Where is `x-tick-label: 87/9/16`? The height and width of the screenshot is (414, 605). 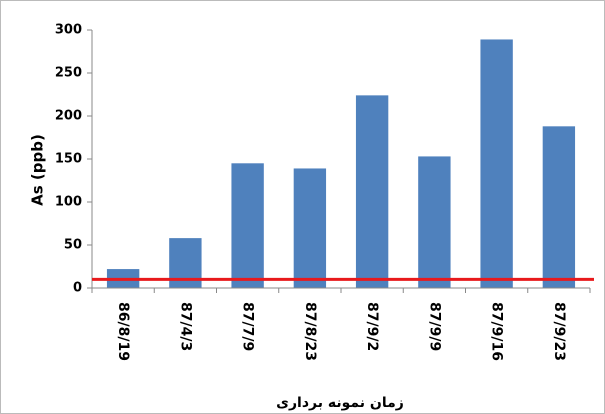 x-tick-label: 87/9/16 is located at coordinates (497, 331).